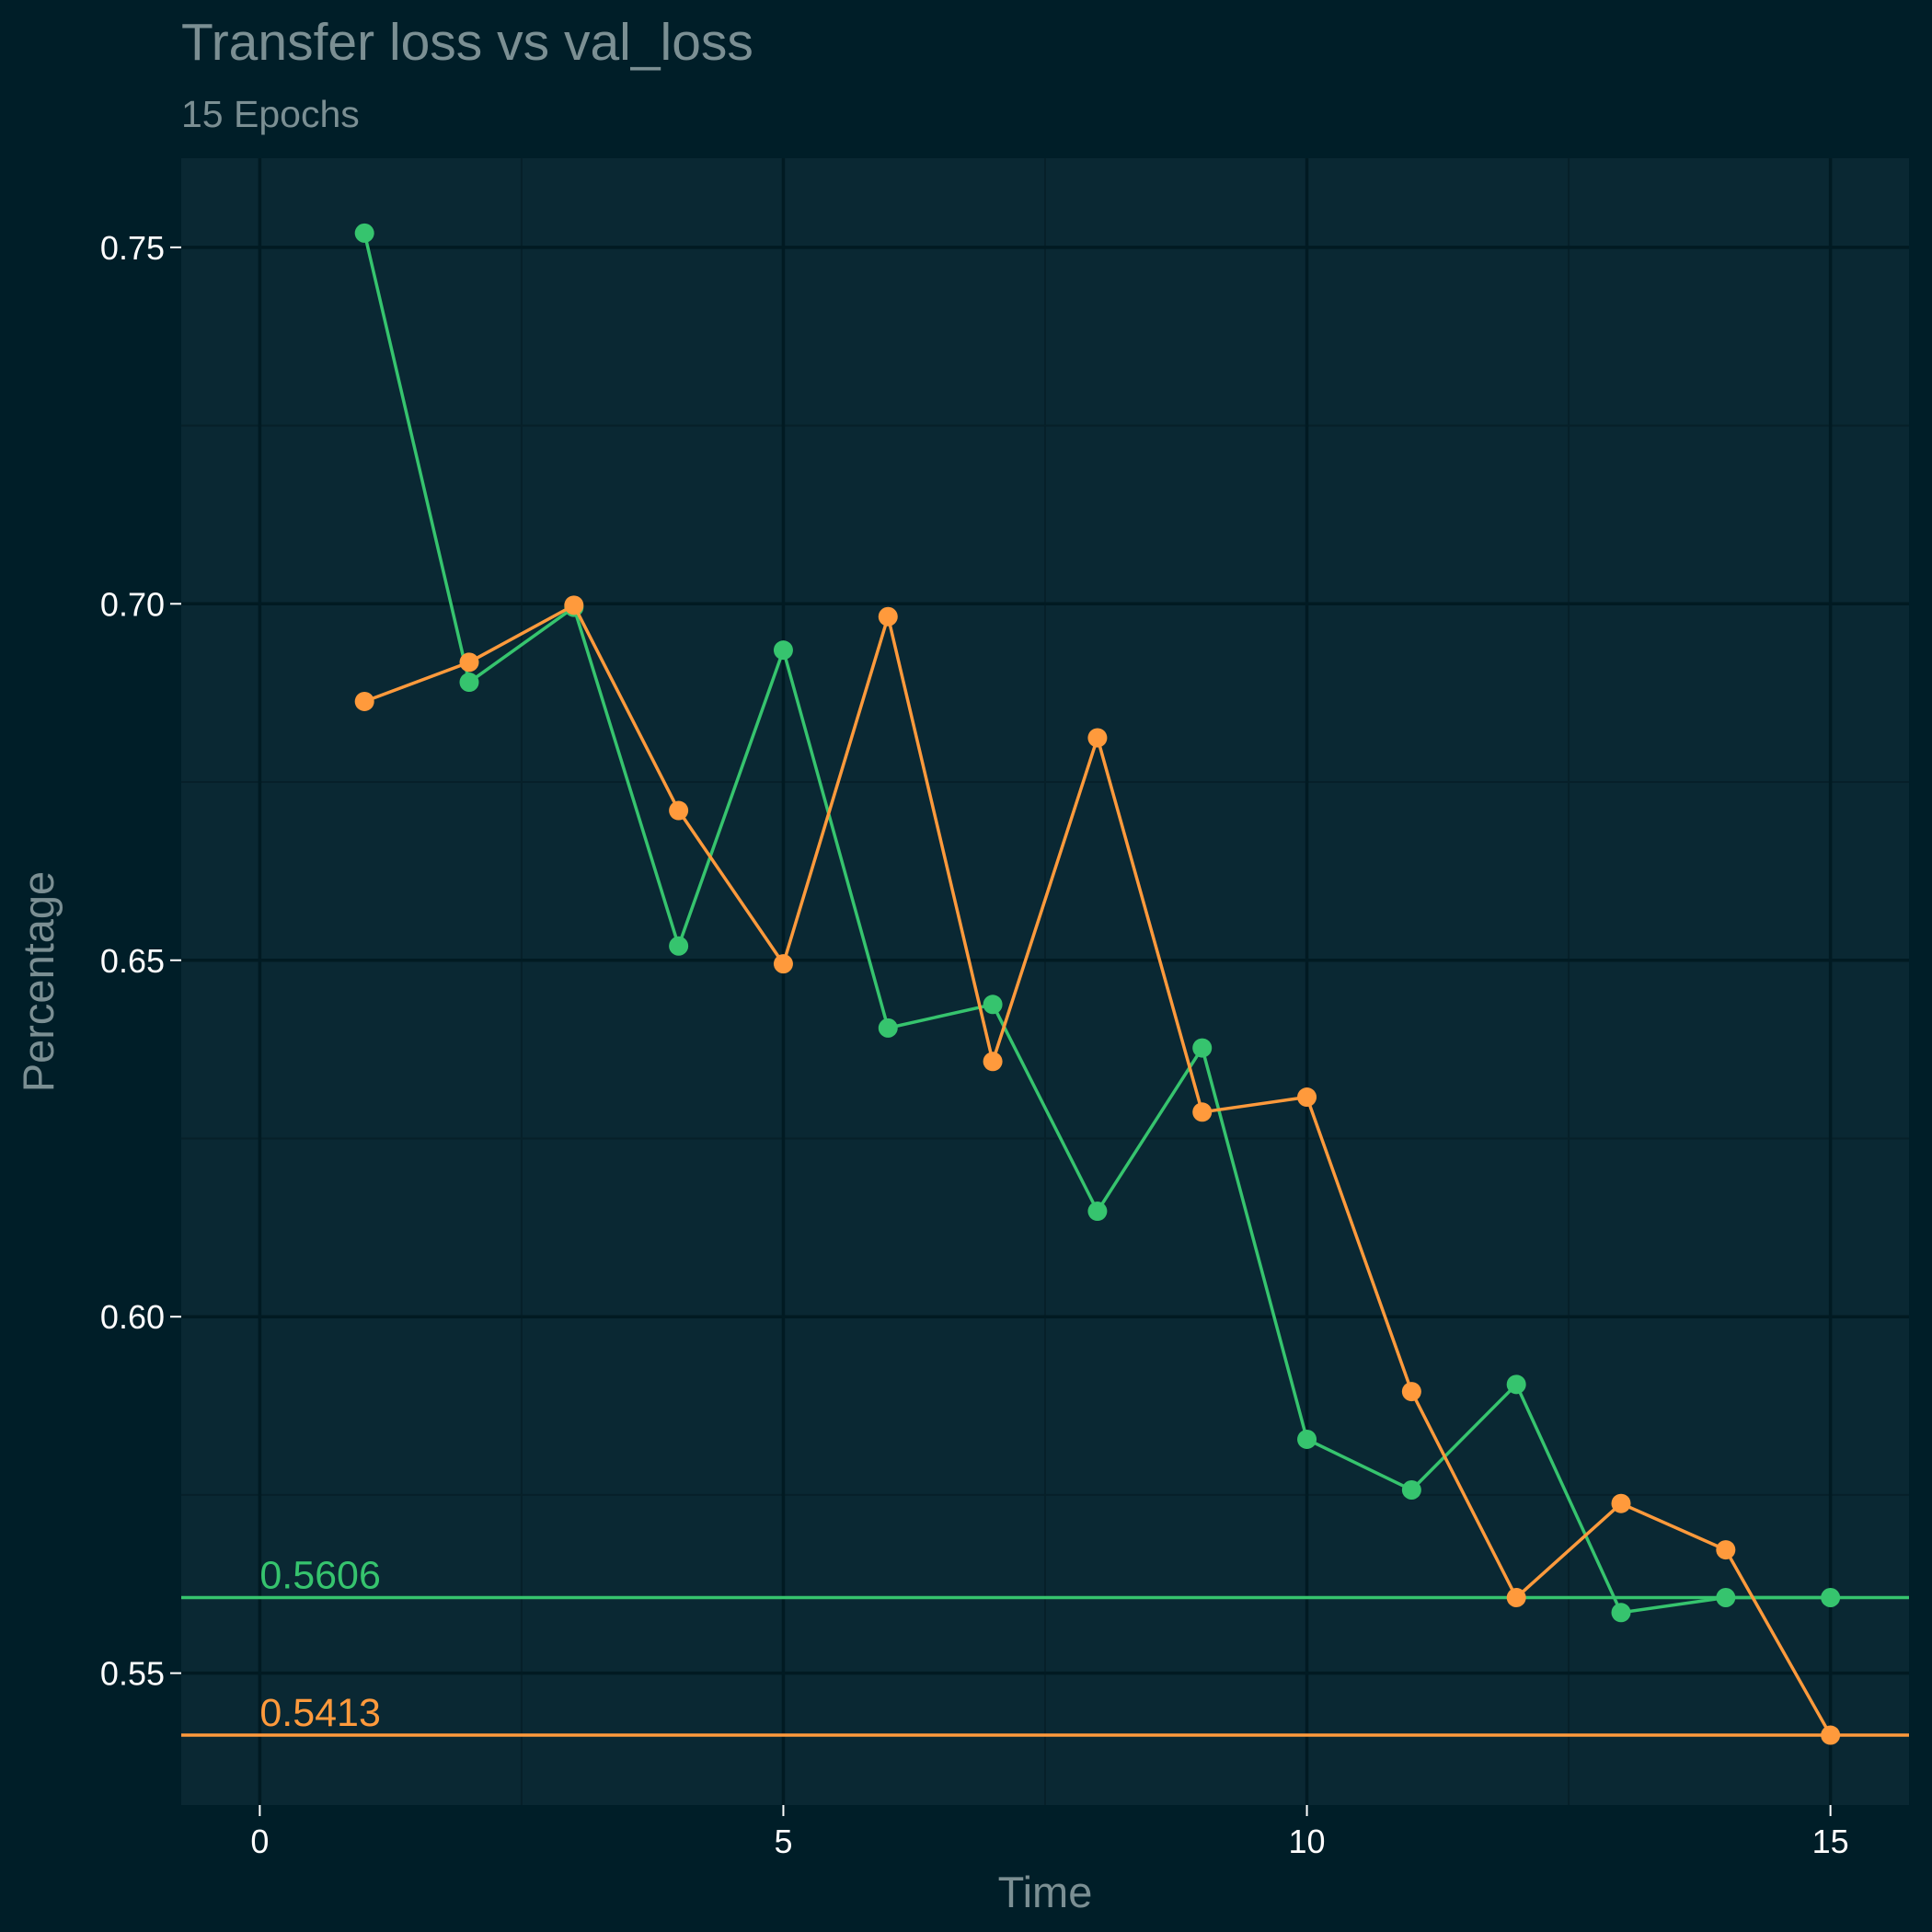  Describe the element at coordinates (1830, 1841) in the screenshot. I see `x-tick-label: 15` at that location.